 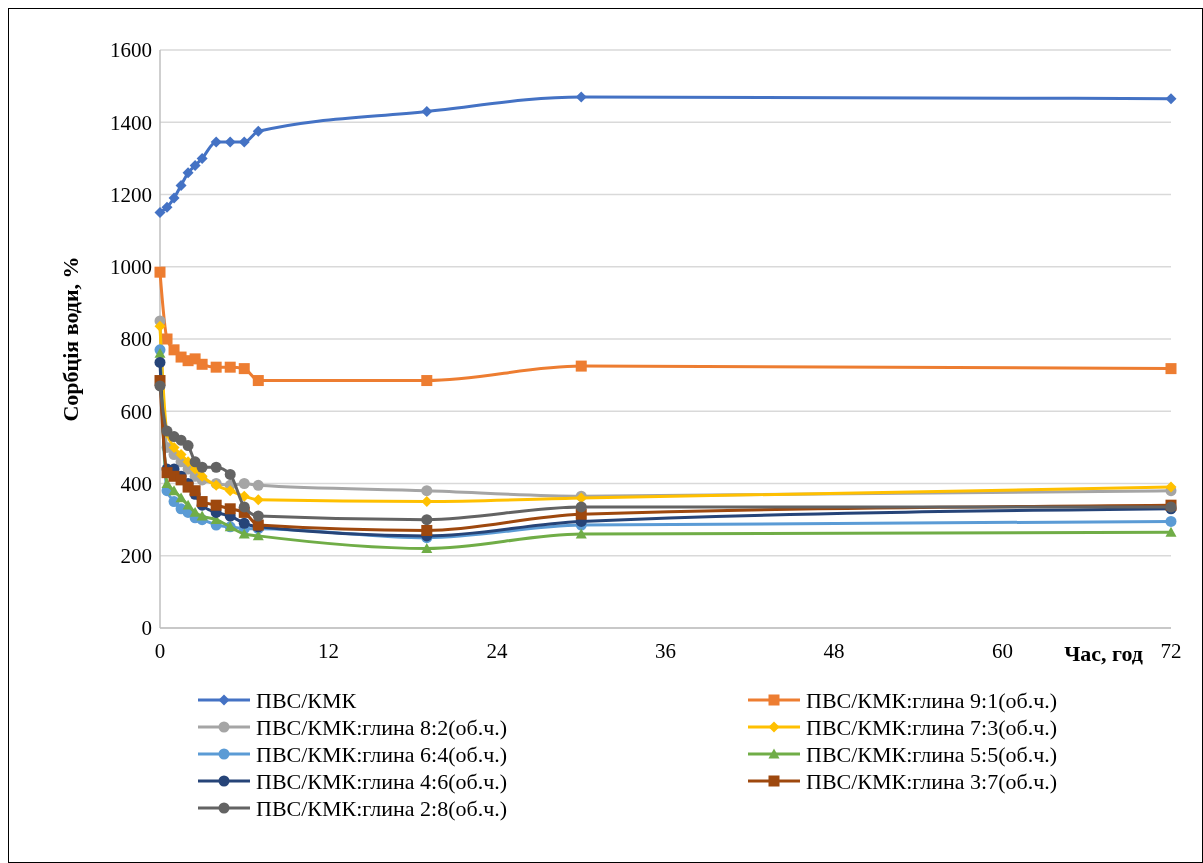 I want to click on y-tick-label: 1400, so click(x=131, y=122).